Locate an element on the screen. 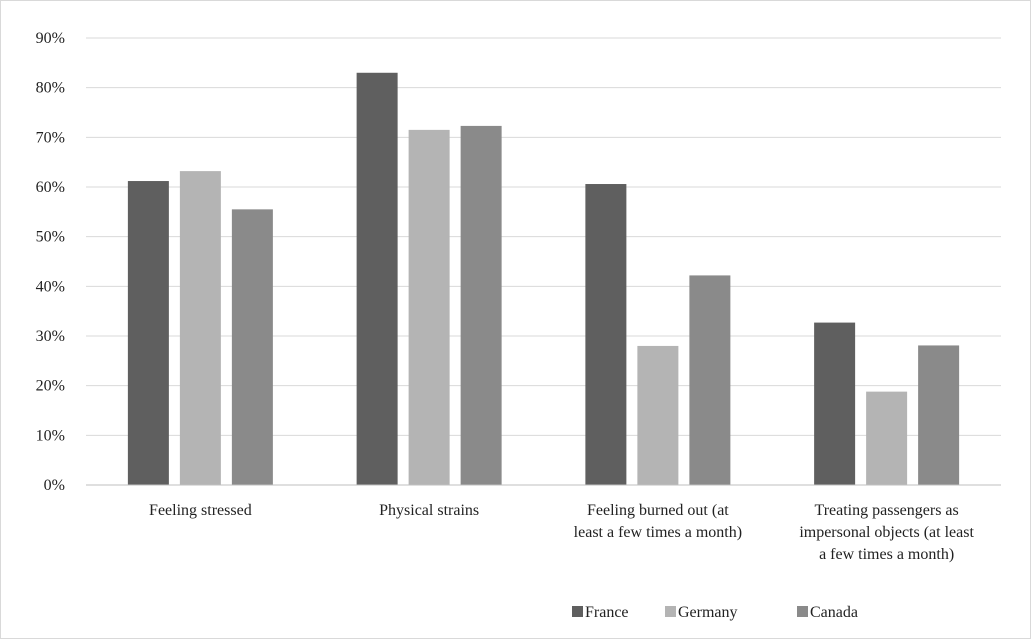  y-tick-label: 80% is located at coordinates (50, 88).